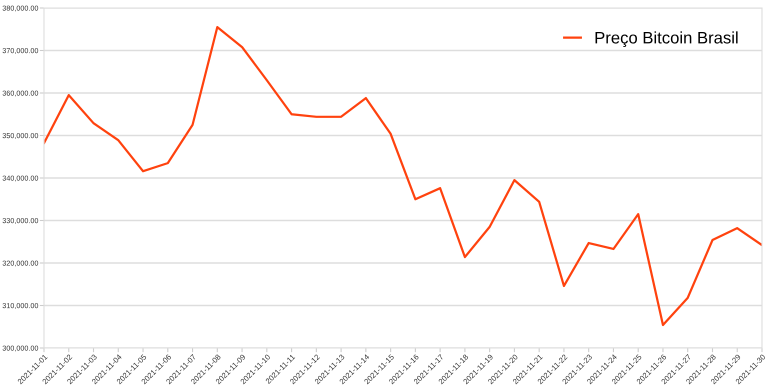 The width and height of the screenshot is (768, 391). What do you see at coordinates (667, 39) in the screenshot?
I see `legend-label: Preço Bitcoin Brasil` at bounding box center [667, 39].